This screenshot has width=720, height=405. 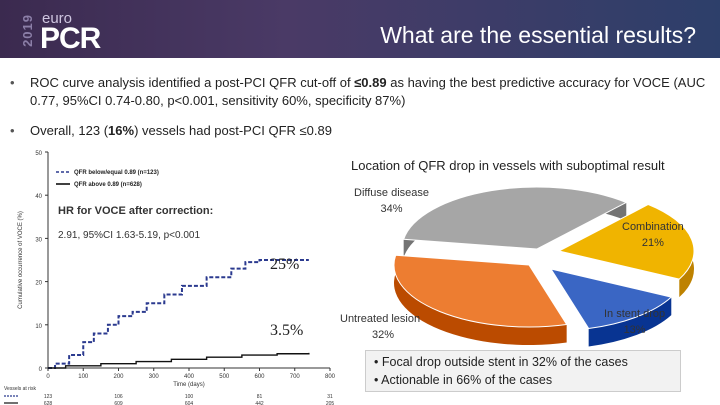 I want to click on pie-label-combination-pct: 21%, so click(x=652, y=243).